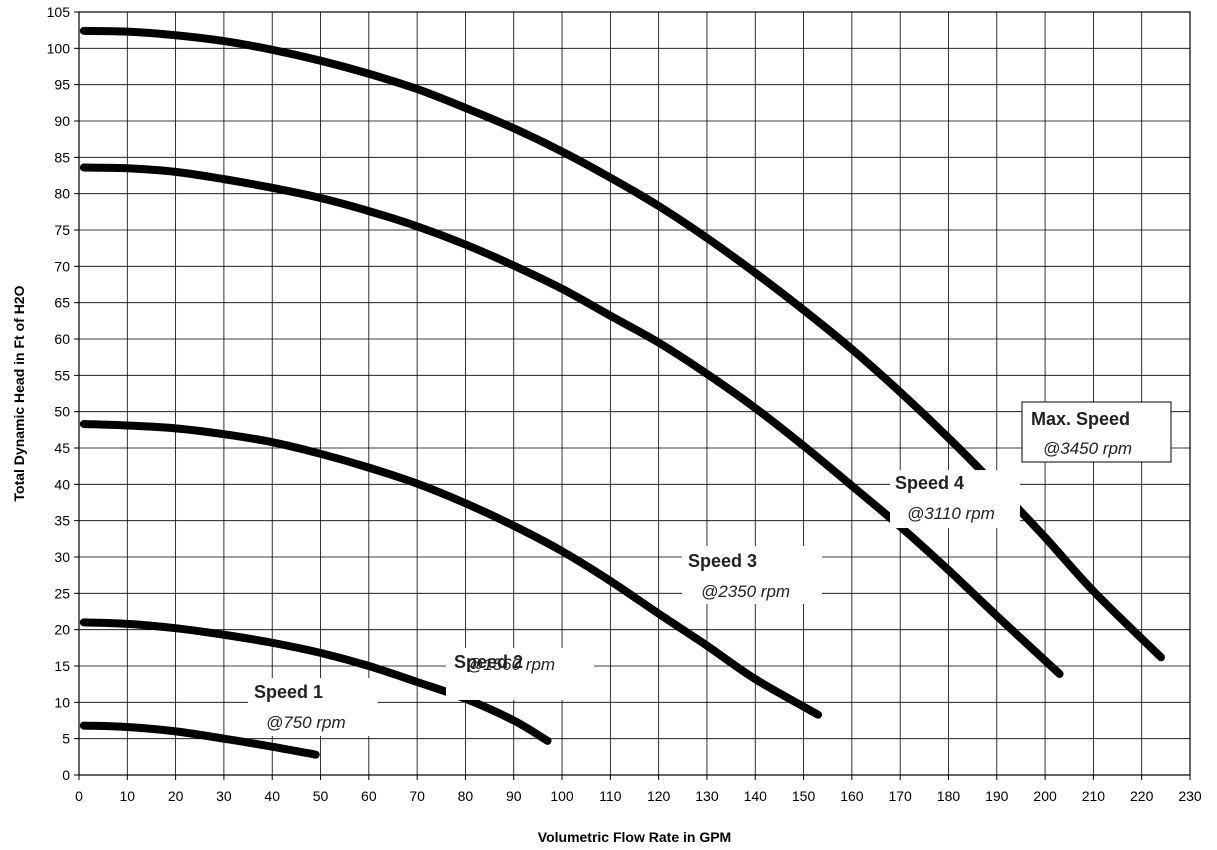  Describe the element at coordinates (722, 561) in the screenshot. I see `annotation-name: Speed 3` at that location.